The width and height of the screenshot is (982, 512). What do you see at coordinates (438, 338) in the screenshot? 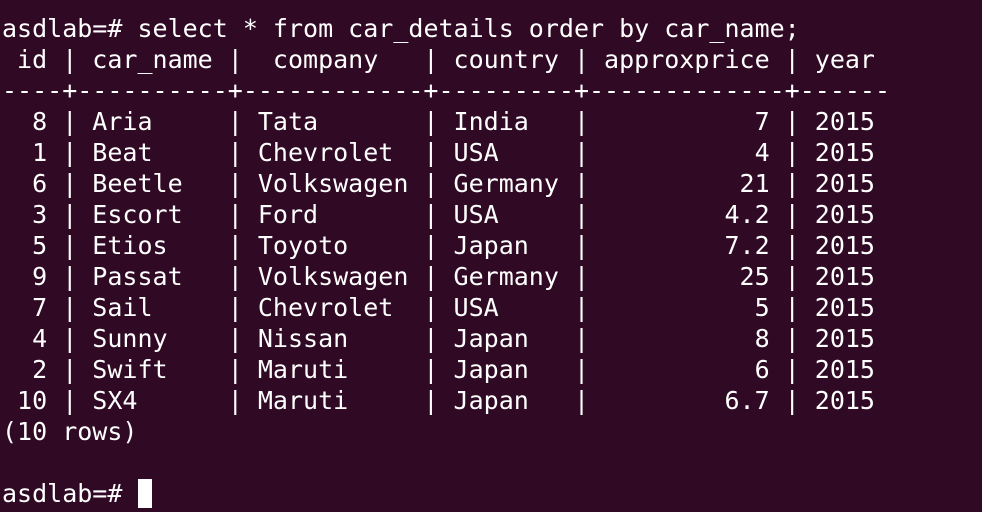
I see `table-row: 4 | Sunny | Nissan | Japan | 8 | 2015` at bounding box center [438, 338].